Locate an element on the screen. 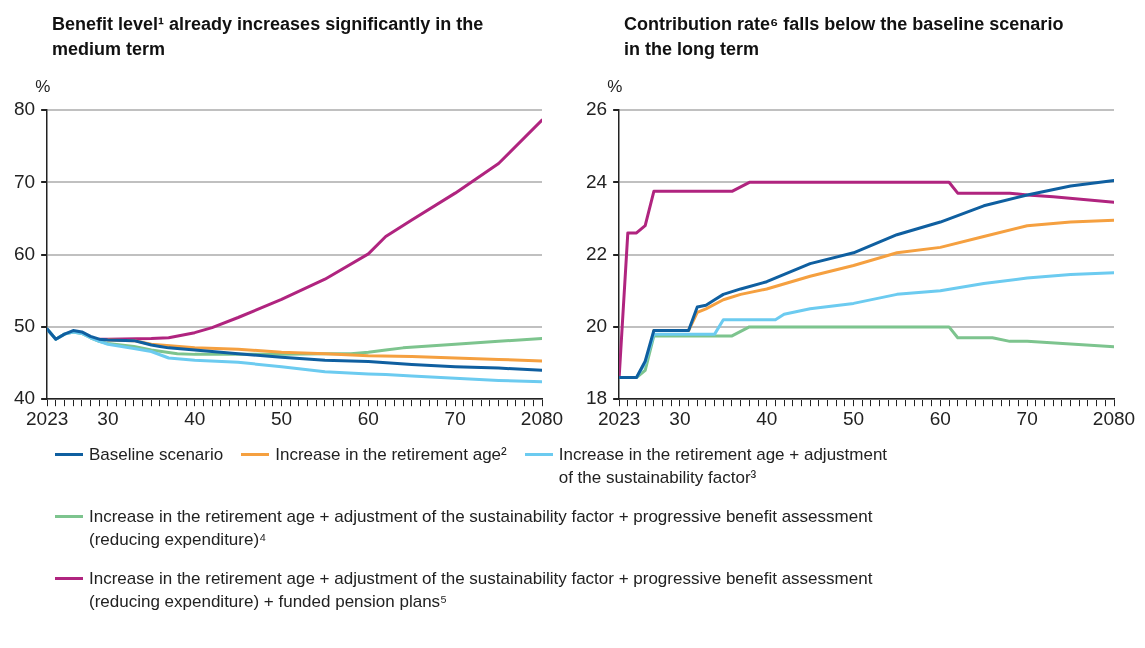 The height and width of the screenshot is (648, 1145). y-tick-label: 22 is located at coordinates (596, 253).